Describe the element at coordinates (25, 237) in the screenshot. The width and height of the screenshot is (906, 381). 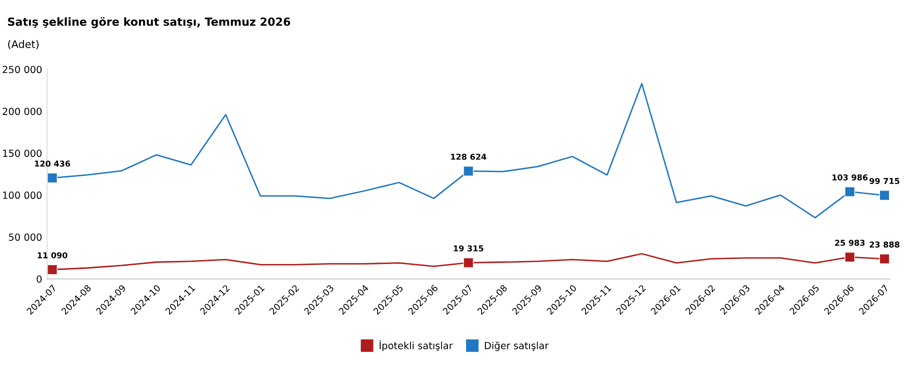
I see `y-tick-label: 50 000` at that location.